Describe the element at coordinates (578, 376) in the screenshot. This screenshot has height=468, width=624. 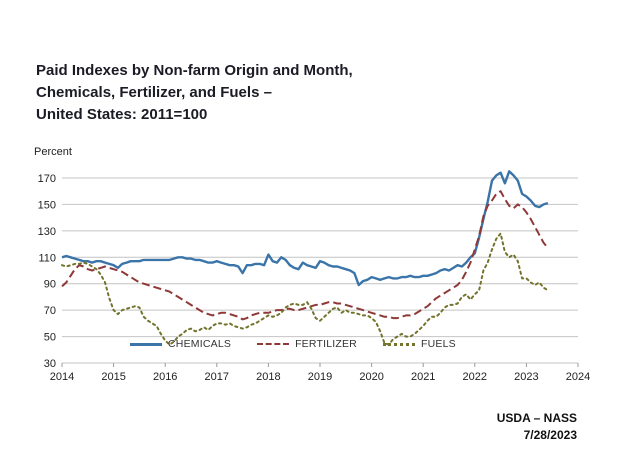
I see `x-tick-label: 2024` at that location.